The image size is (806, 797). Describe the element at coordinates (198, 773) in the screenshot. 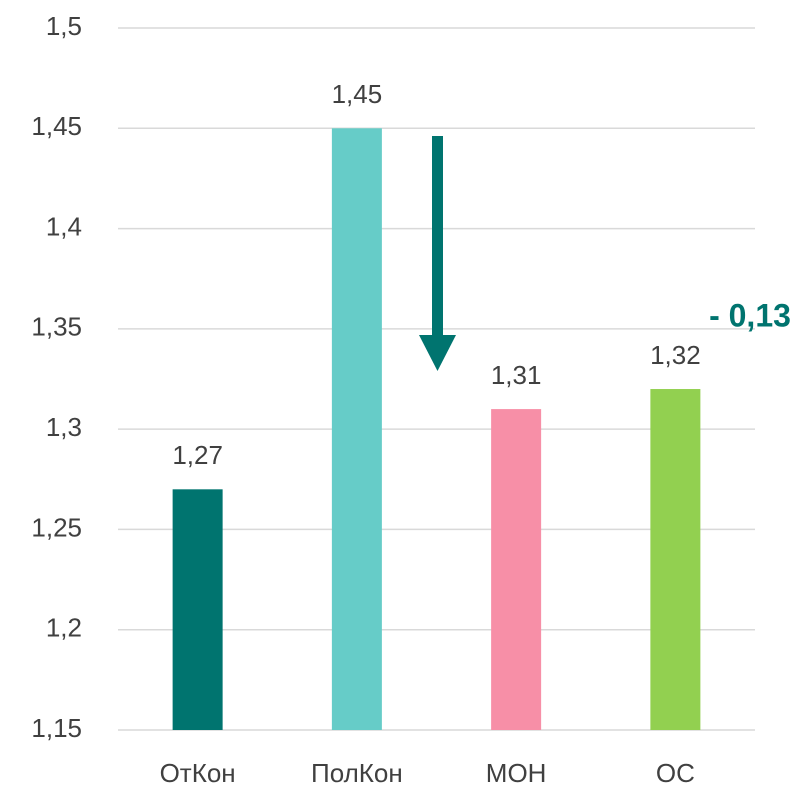

I see `x-tick-label: ОтКон` at that location.